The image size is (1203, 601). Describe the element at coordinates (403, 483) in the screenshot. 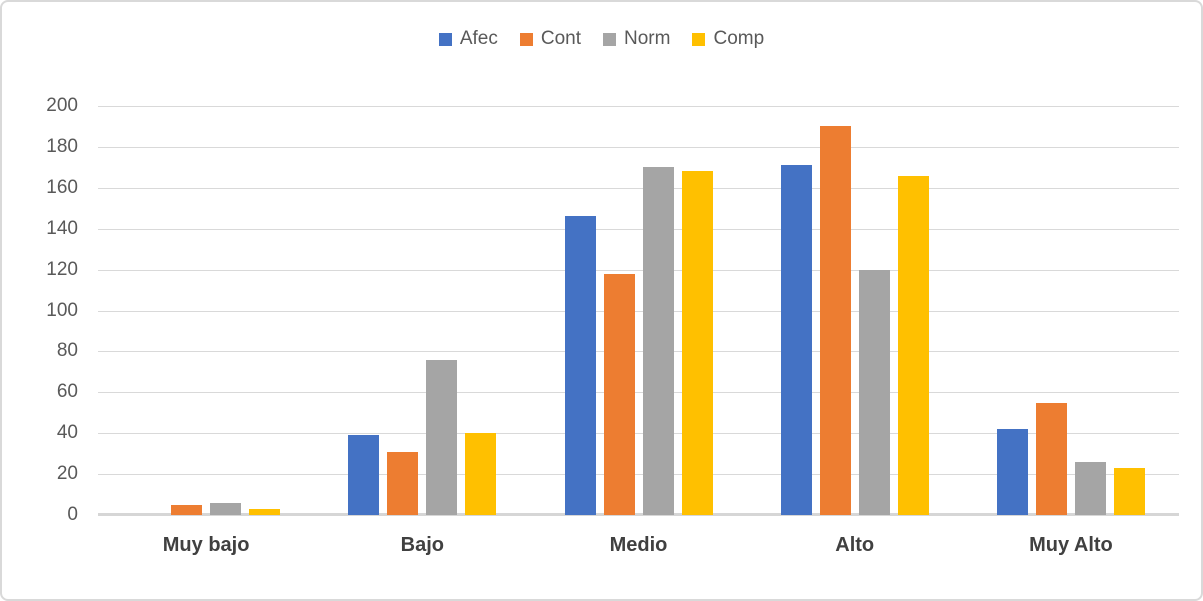

I see `bar-cont-bajo` at that location.